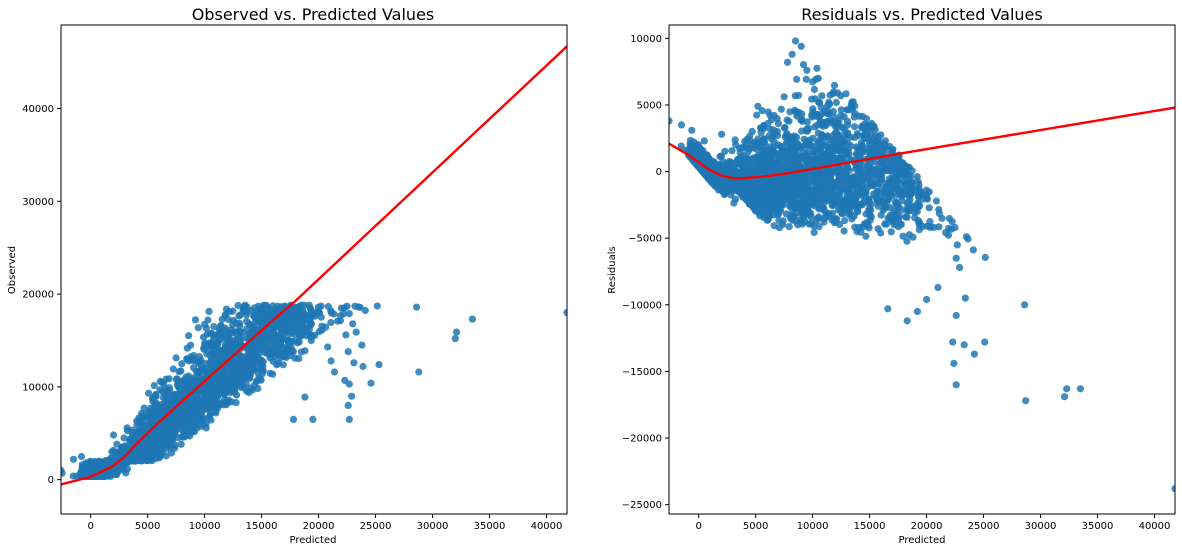  Describe the element at coordinates (90, 526) in the screenshot. I see `x-tick-label: 0` at that location.